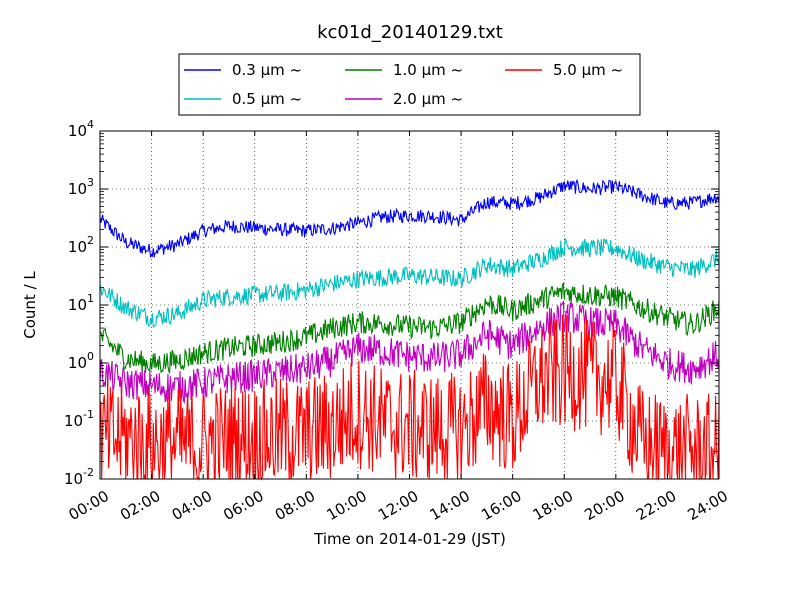  What do you see at coordinates (267, 99) in the screenshot?
I see `legend-label: 0.5 μm ~` at bounding box center [267, 99].